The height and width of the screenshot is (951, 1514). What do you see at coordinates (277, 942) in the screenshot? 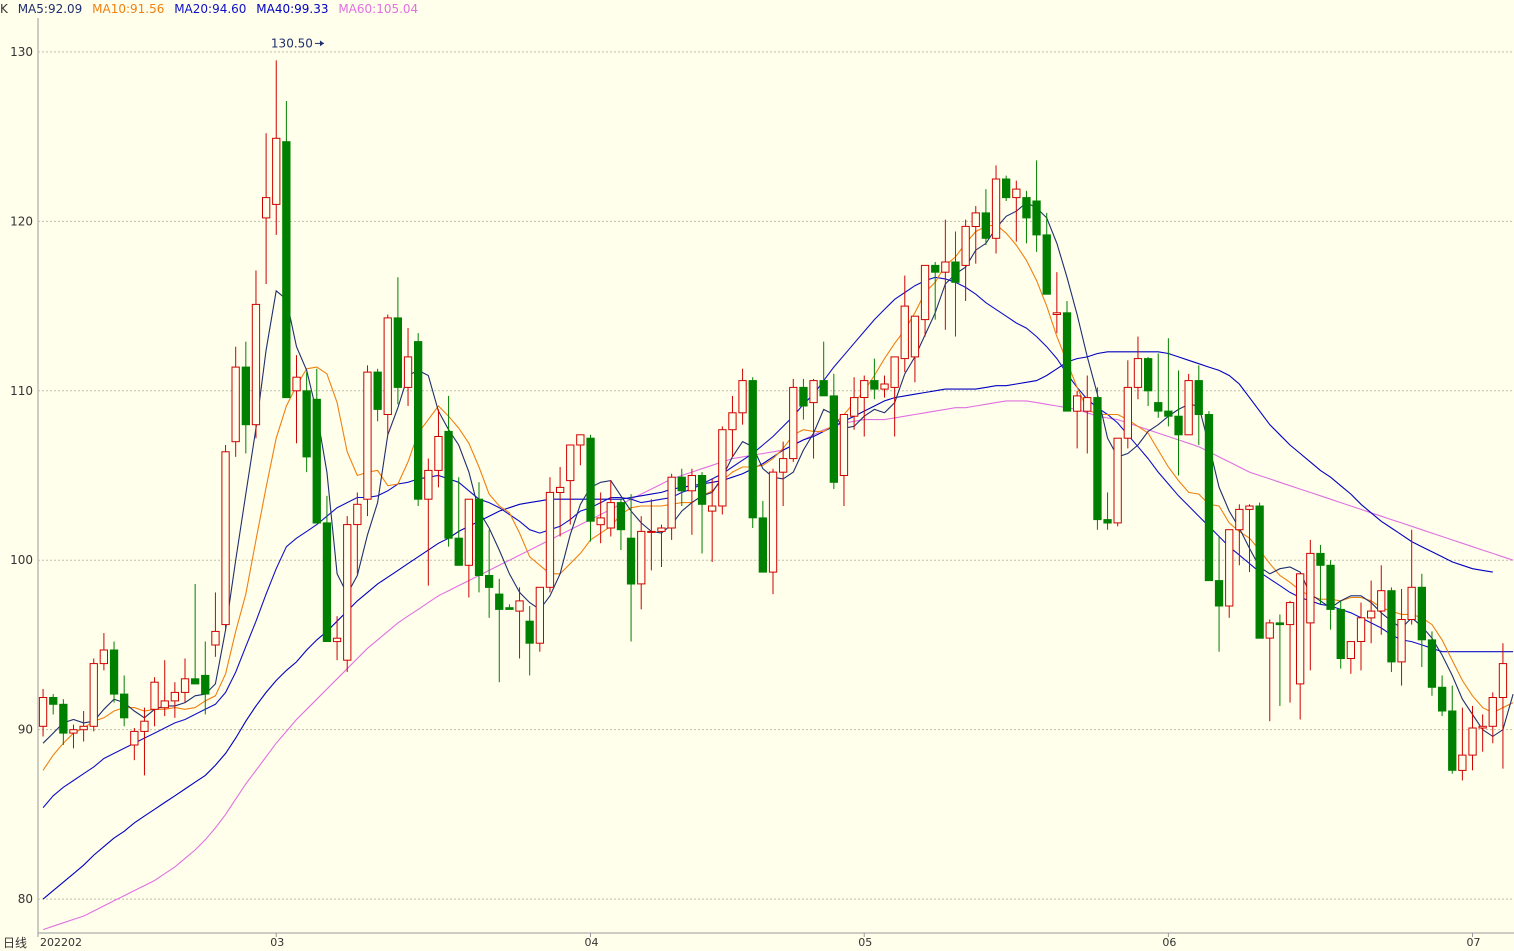
I see `xtick-label-03: 03` at bounding box center [277, 942].